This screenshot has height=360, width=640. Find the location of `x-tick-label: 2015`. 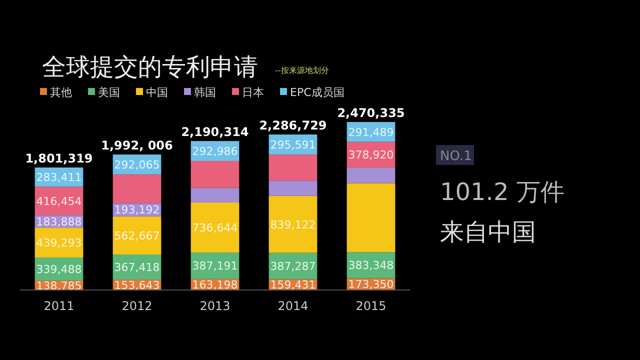

x-tick-label: 2015 is located at coordinates (371, 306).